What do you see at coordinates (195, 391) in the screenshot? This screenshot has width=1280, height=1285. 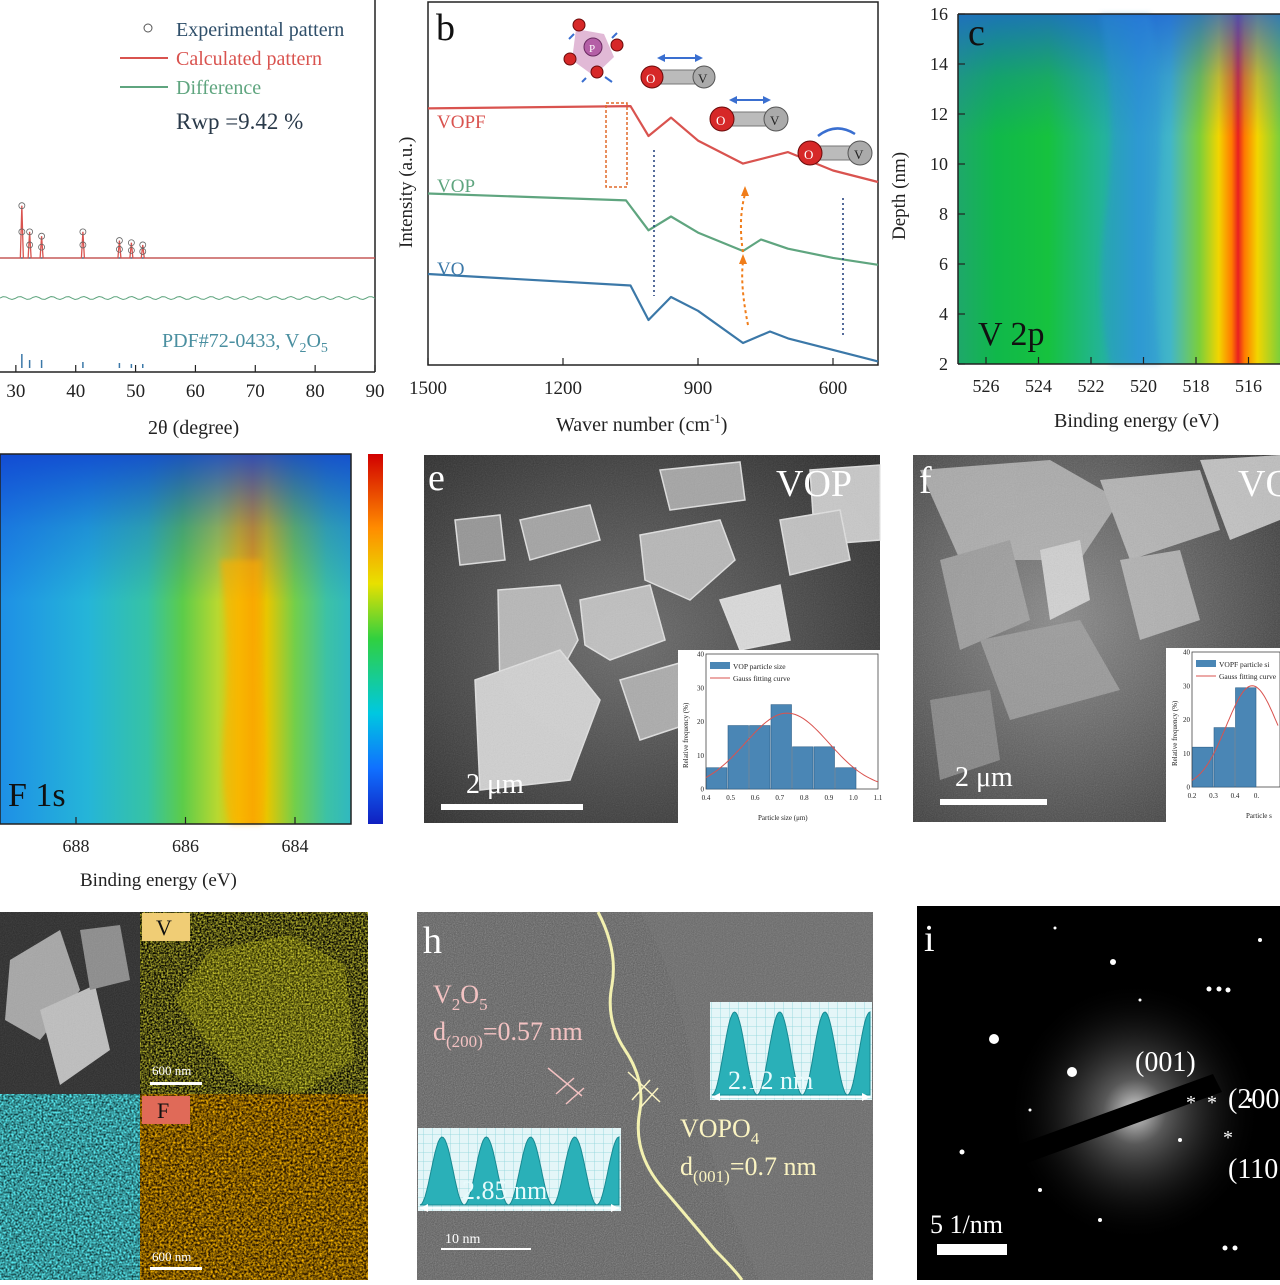 I see `xrd-tick-label: 60` at bounding box center [195, 391].